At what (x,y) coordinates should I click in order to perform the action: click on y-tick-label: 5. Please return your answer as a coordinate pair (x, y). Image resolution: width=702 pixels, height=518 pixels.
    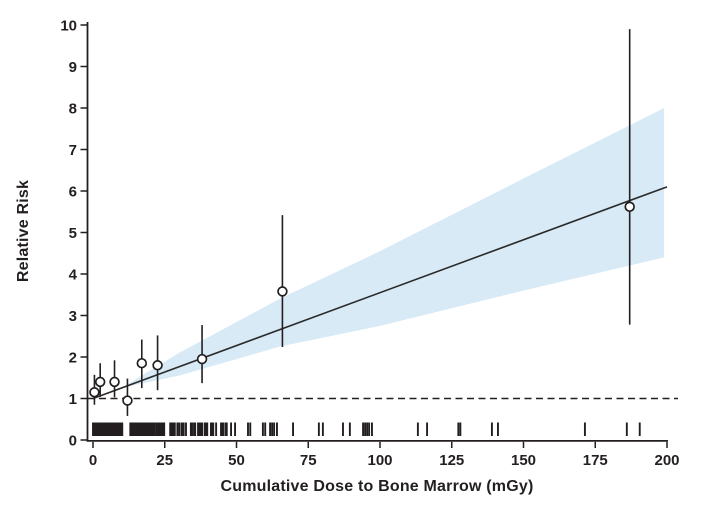
    Looking at the image, I should click on (73, 233).